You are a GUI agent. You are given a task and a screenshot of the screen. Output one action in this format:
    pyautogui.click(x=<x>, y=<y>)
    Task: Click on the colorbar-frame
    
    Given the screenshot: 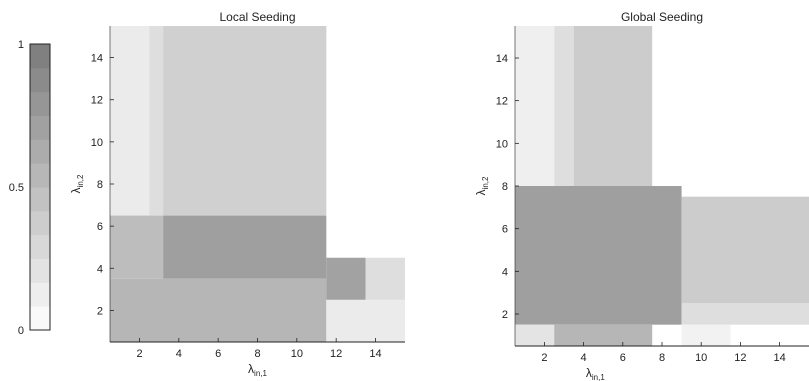 What is the action you would take?
    pyautogui.click(x=40, y=187)
    